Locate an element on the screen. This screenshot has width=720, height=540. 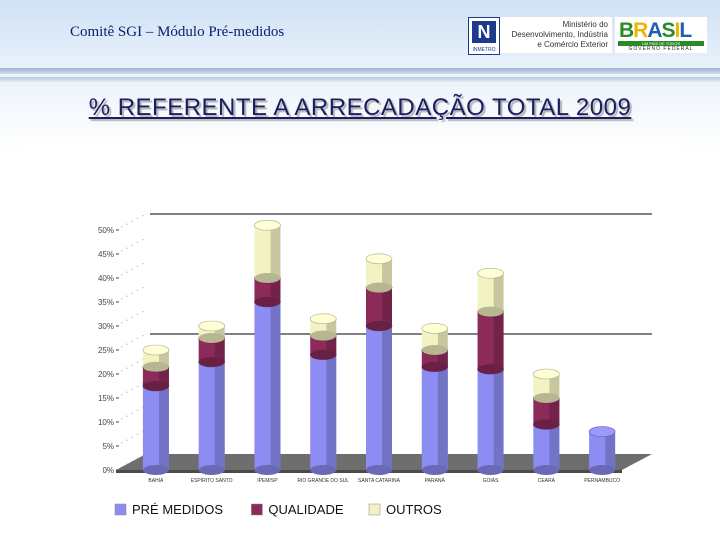
x-tick-label: SANTA CATARINA is located at coordinates (379, 481).